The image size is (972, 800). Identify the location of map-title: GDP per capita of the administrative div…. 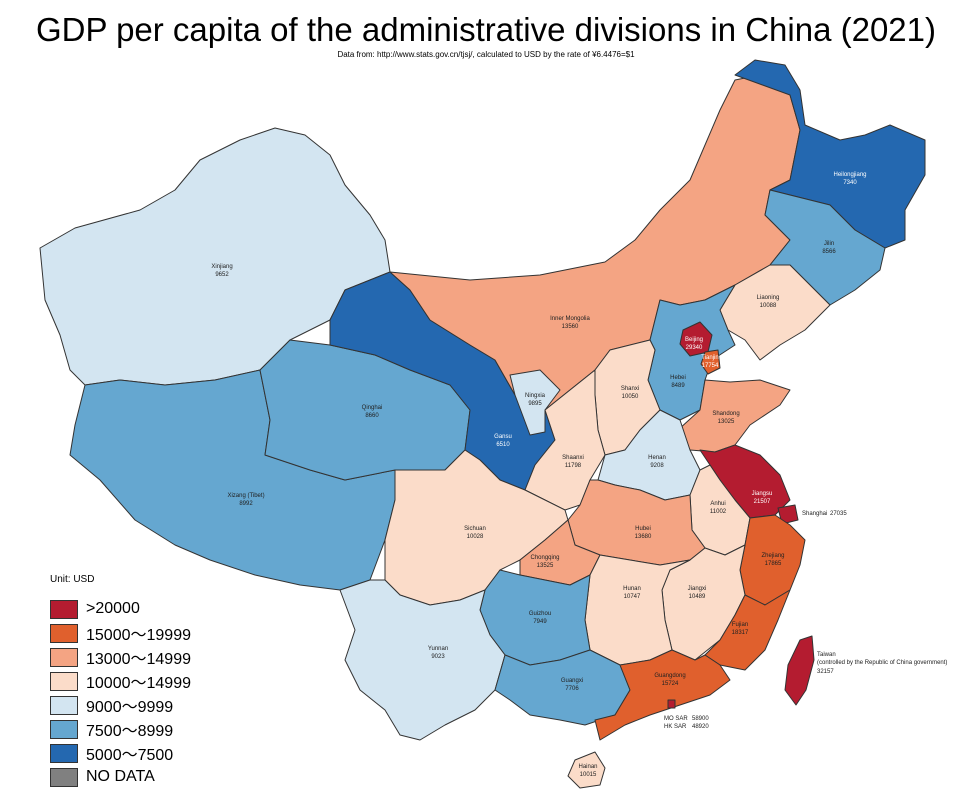
(485, 29).